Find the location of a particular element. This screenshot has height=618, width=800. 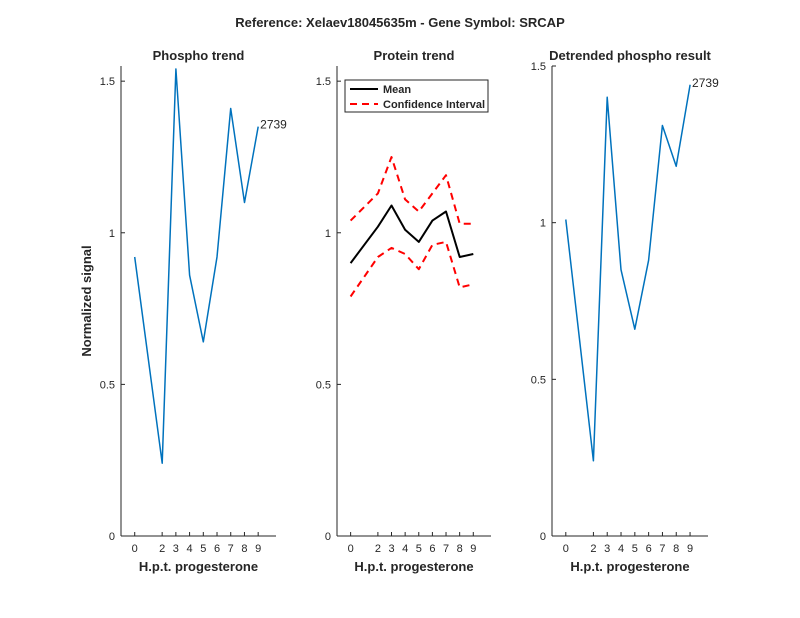

subplot-title: Phospho trend is located at coordinates (199, 55).